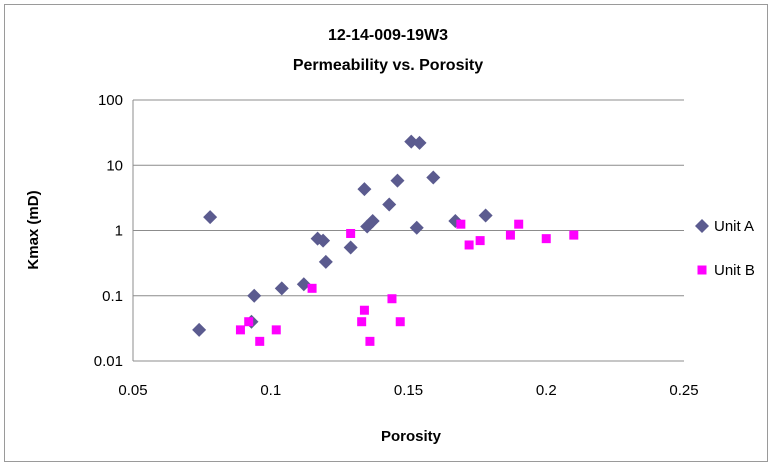  What do you see at coordinates (734, 270) in the screenshot?
I see `legend-label: Unit B` at bounding box center [734, 270].